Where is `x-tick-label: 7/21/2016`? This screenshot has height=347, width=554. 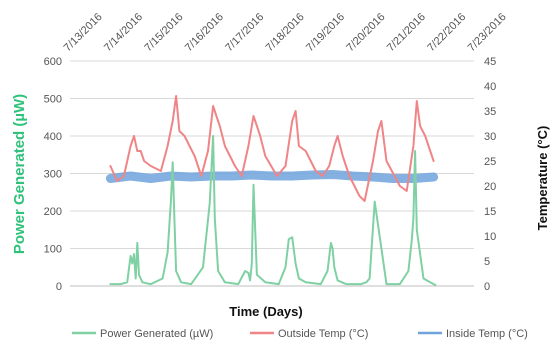 x-tick-label: 7/21/2016 is located at coordinates (406, 32).